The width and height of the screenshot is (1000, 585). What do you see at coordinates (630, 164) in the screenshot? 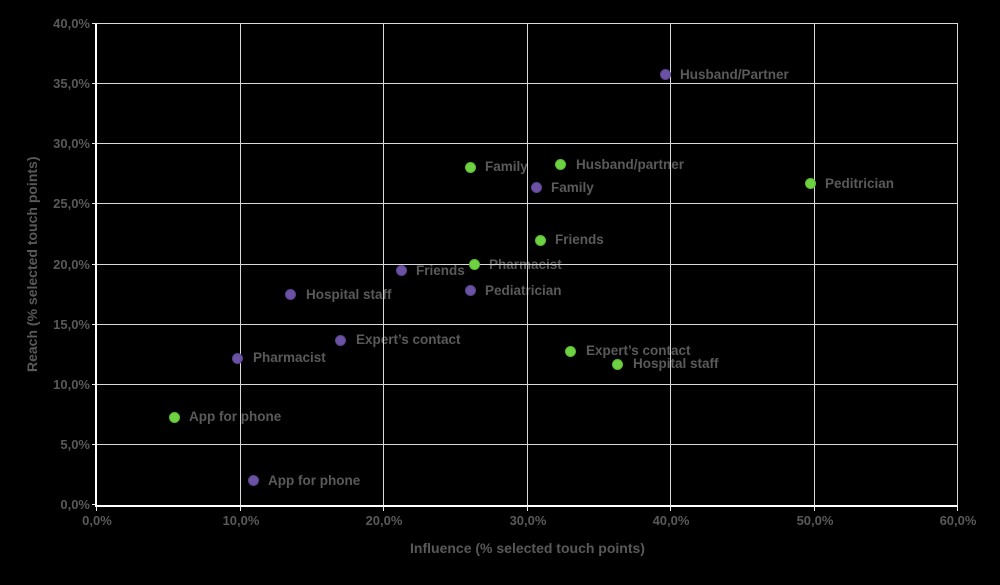
I see `data-point-label: Husband/partner` at bounding box center [630, 164].